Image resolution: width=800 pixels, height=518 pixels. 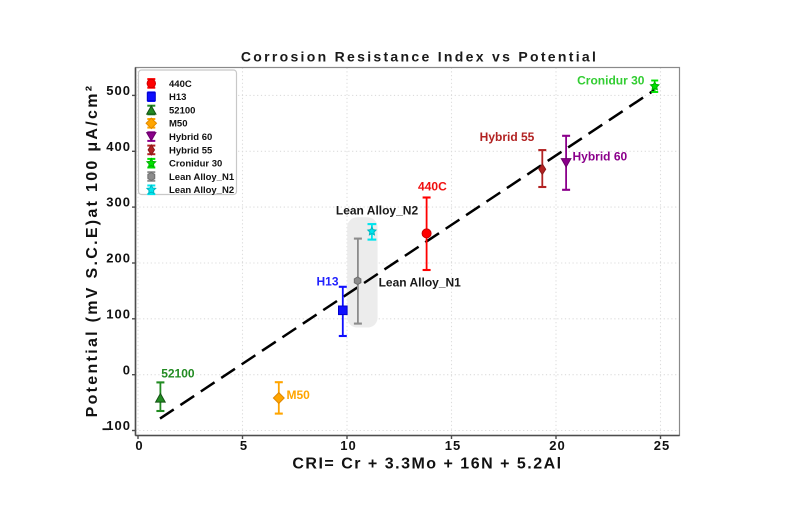 I want to click on svg-text:Potential (mV S.C.E)at 100 μA/: Potential (mV S.C.E)at 100 μA/cm², so click(x=92, y=251).